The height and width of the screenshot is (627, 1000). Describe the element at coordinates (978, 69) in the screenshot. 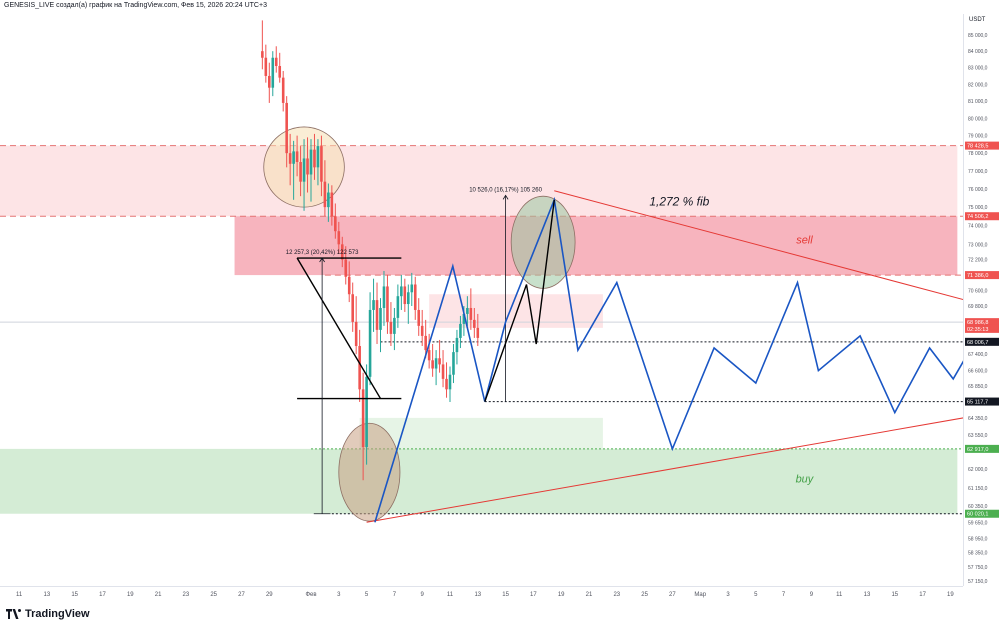

I see `price-tick-label: 83 000,0` at that location.